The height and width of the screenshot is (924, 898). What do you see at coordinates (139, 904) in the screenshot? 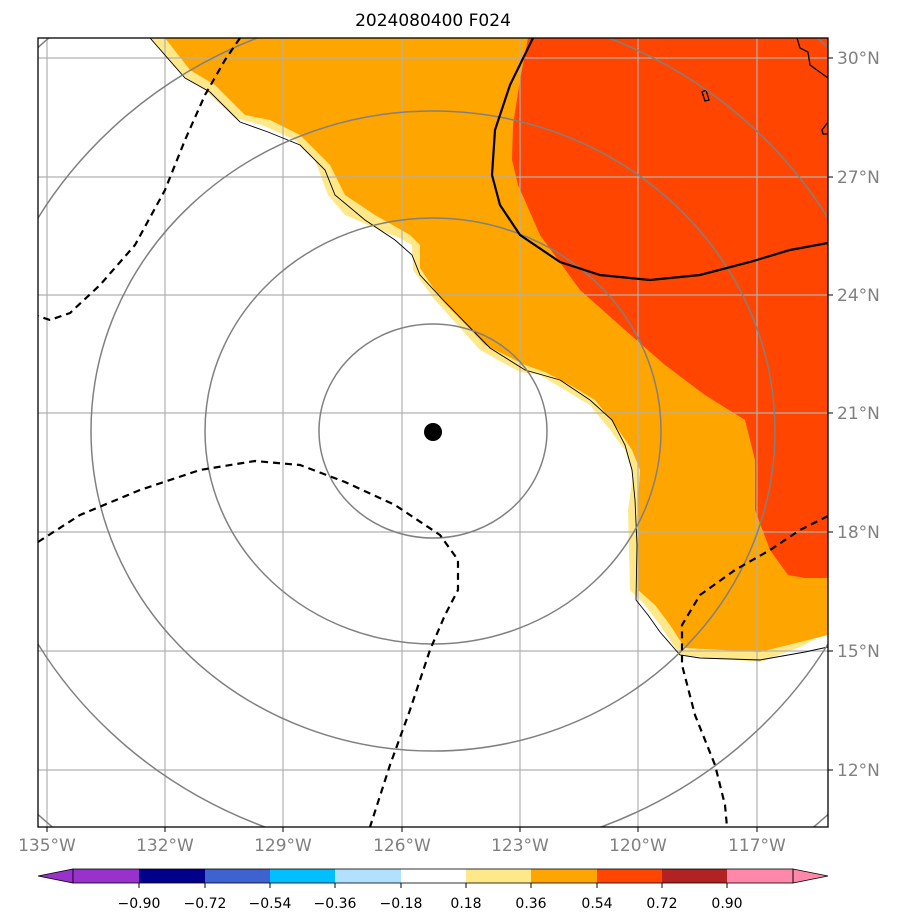
I see `colorbar-label-1: −0.90` at bounding box center [139, 904].